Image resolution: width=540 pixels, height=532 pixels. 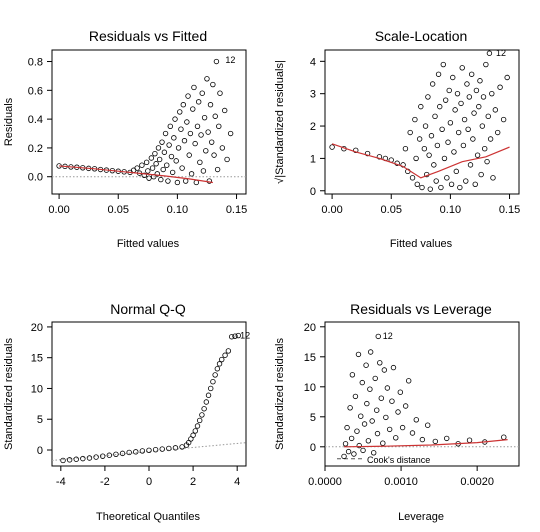 What do you see at coordinates (310, 388) in the screenshot?
I see `residuals-vs-leverage-ytick-label: 10` at bounding box center [310, 388].